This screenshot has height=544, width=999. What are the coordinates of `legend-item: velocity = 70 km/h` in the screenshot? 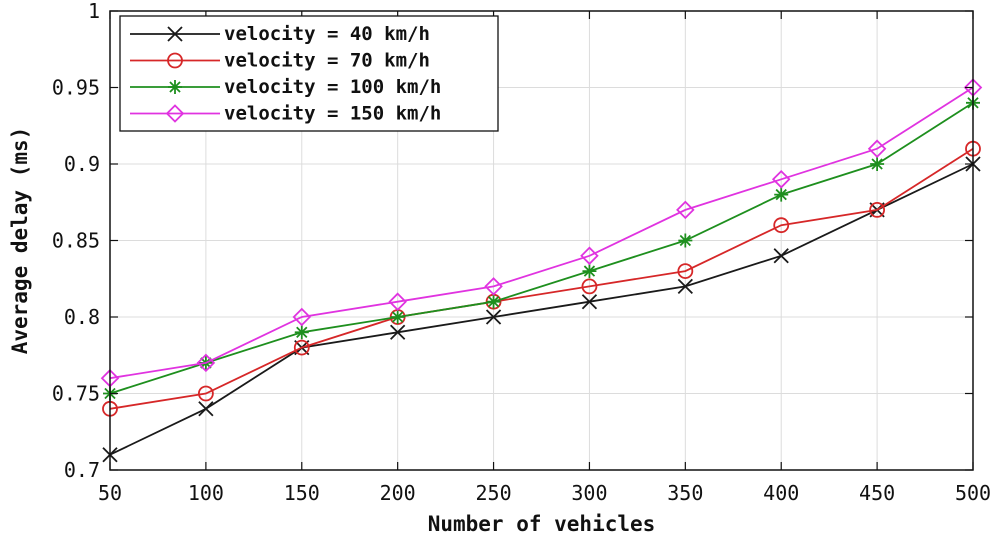 It's located at (280, 61).